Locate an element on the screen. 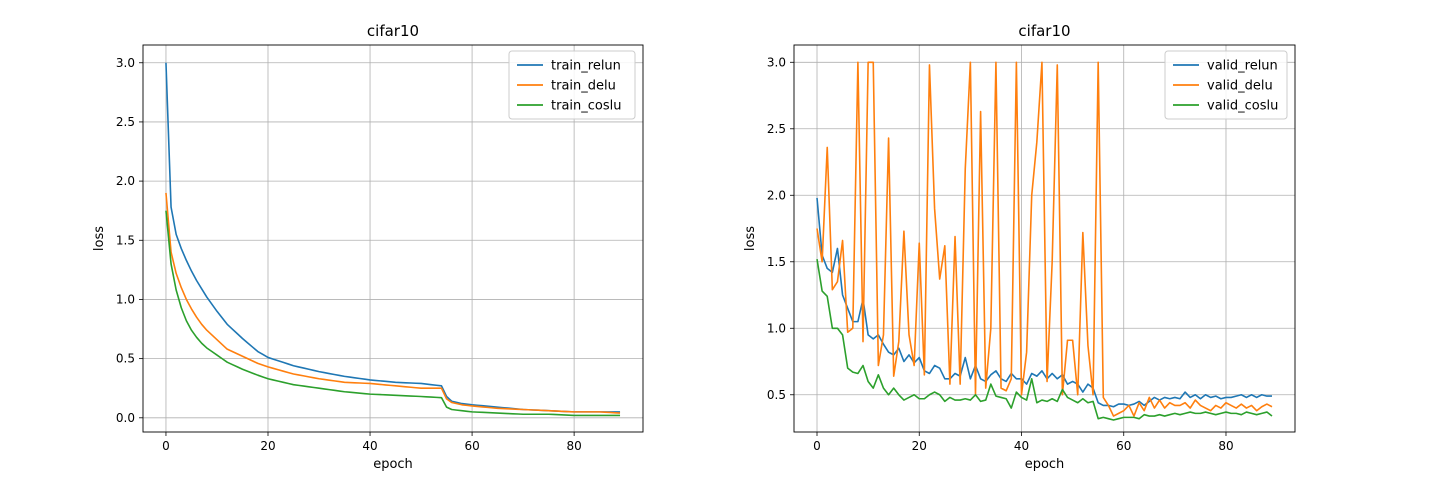  legend-label: train_delu is located at coordinates (583, 86).